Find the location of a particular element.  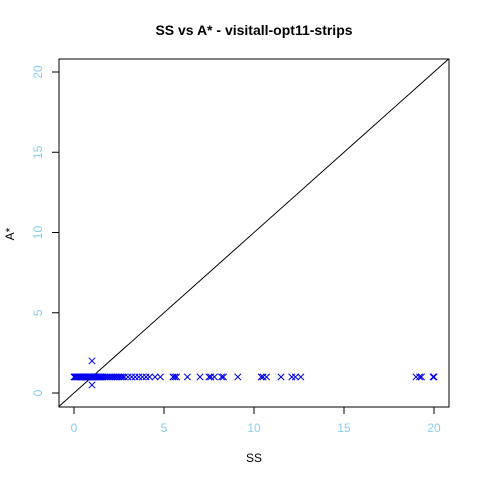

y-tick-label: 15 is located at coordinates (38, 152).